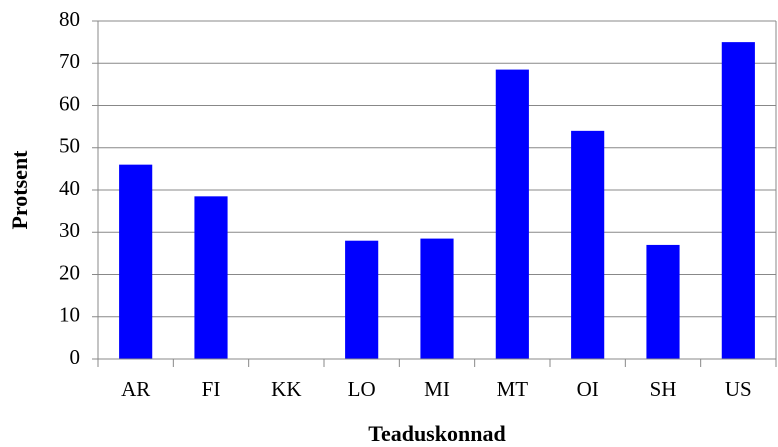  Describe the element at coordinates (69, 146) in the screenshot. I see `y-tick-label: 50` at that location.